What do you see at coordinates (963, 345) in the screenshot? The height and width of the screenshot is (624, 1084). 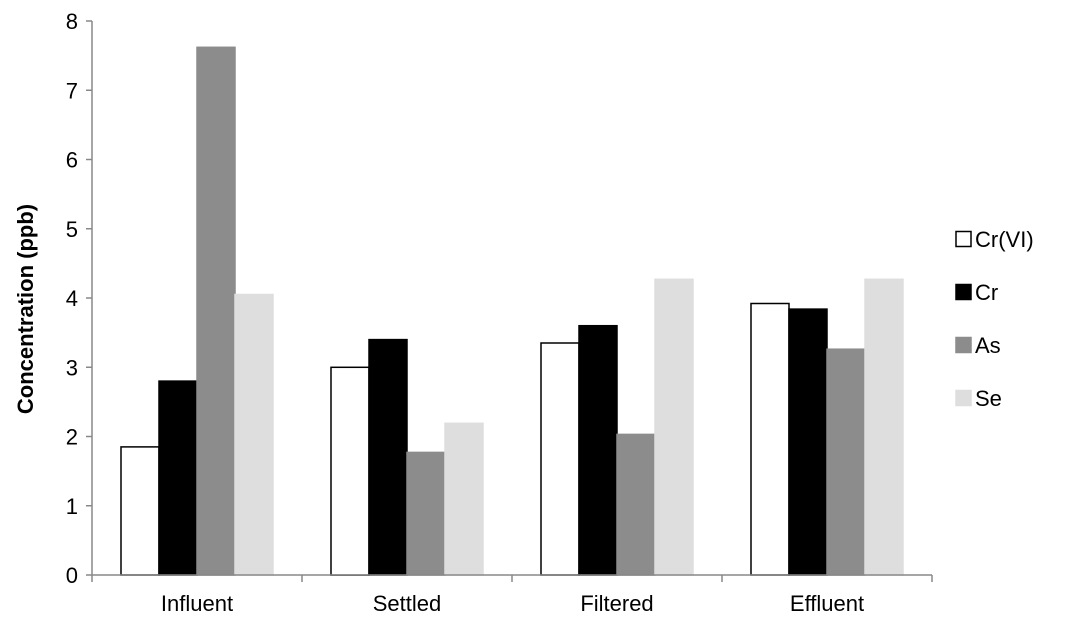 I see `legend-swatch-as` at bounding box center [963, 345].